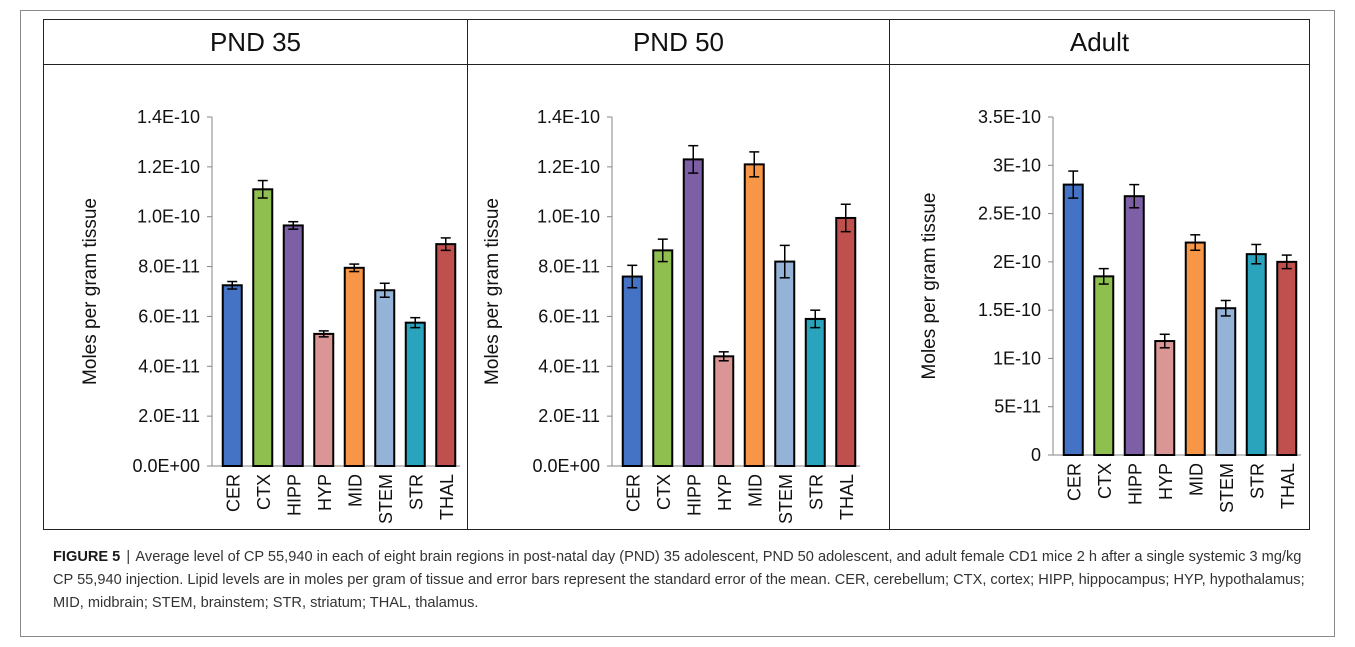 The image size is (1355, 647). What do you see at coordinates (1099, 42) in the screenshot?
I see `panel-title: Adult` at bounding box center [1099, 42].